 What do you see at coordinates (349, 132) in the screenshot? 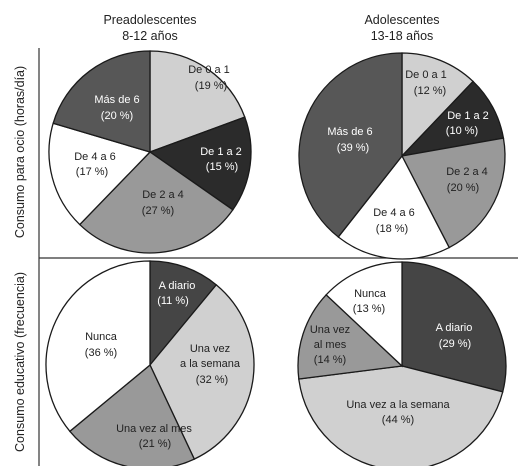
I see `pie-2-label-mas-de-6: Más de 6` at bounding box center [349, 132].